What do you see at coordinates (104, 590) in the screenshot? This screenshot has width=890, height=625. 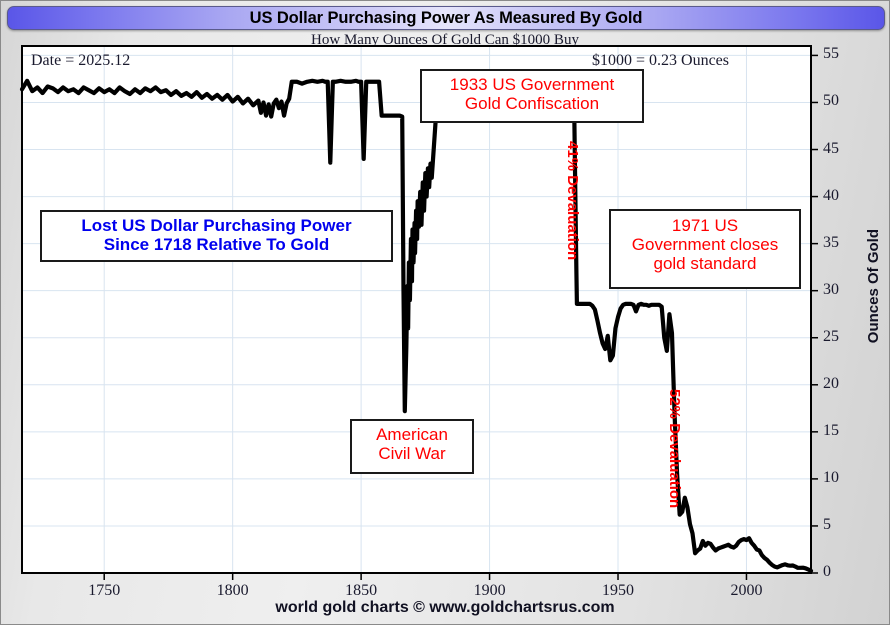 I see `x-tick-label: 1750` at bounding box center [104, 590].